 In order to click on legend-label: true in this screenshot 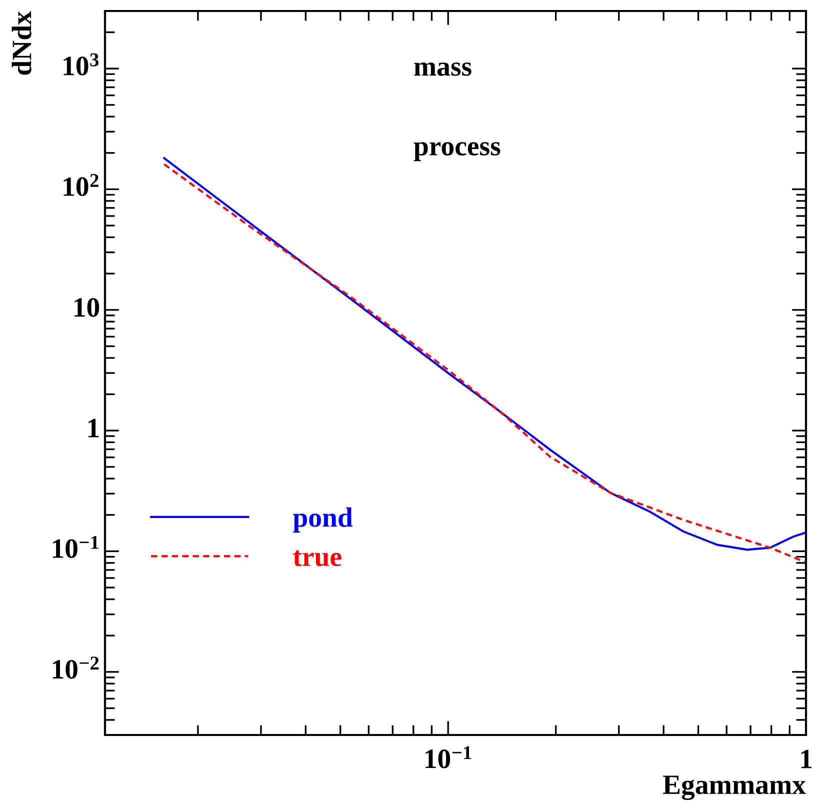, I will do `click(317, 558)`.